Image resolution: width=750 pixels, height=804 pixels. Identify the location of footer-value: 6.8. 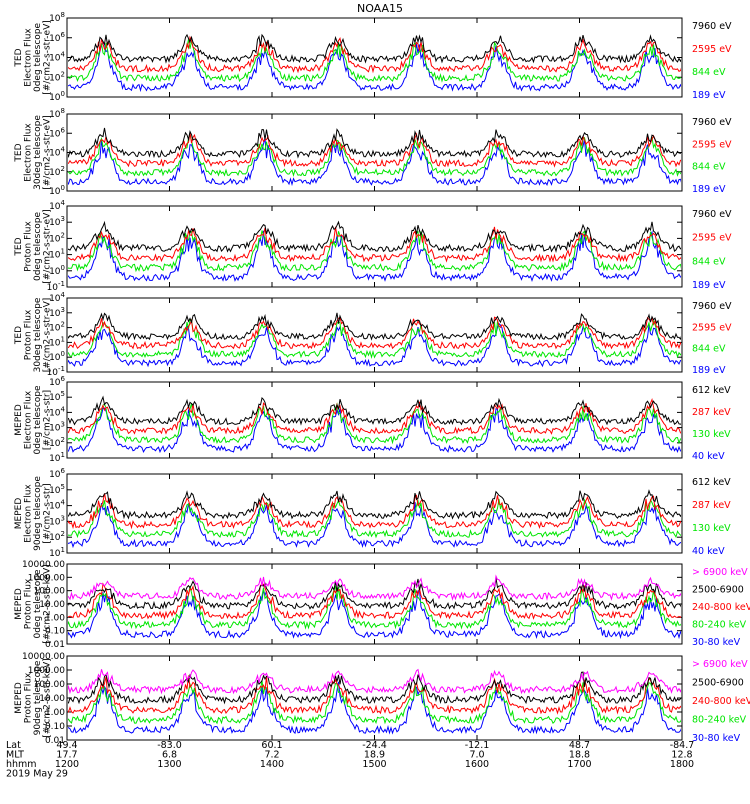
(169, 755).